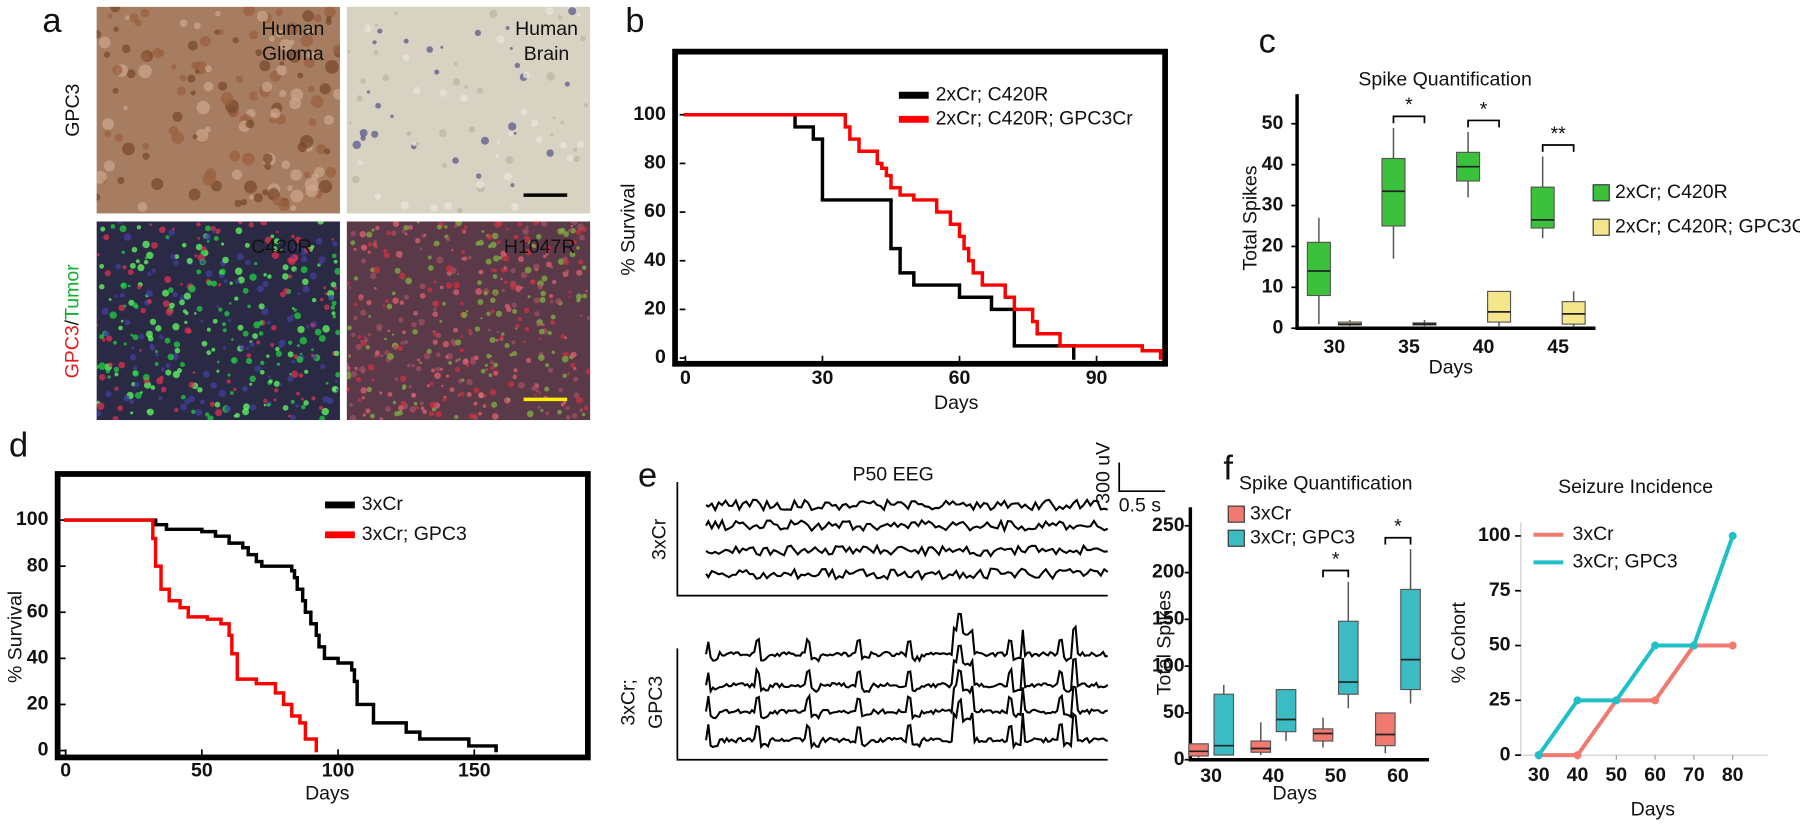 The image size is (1800, 824). Describe the element at coordinates (1483, 123) in the screenshot. I see `significance-bracket` at that location.